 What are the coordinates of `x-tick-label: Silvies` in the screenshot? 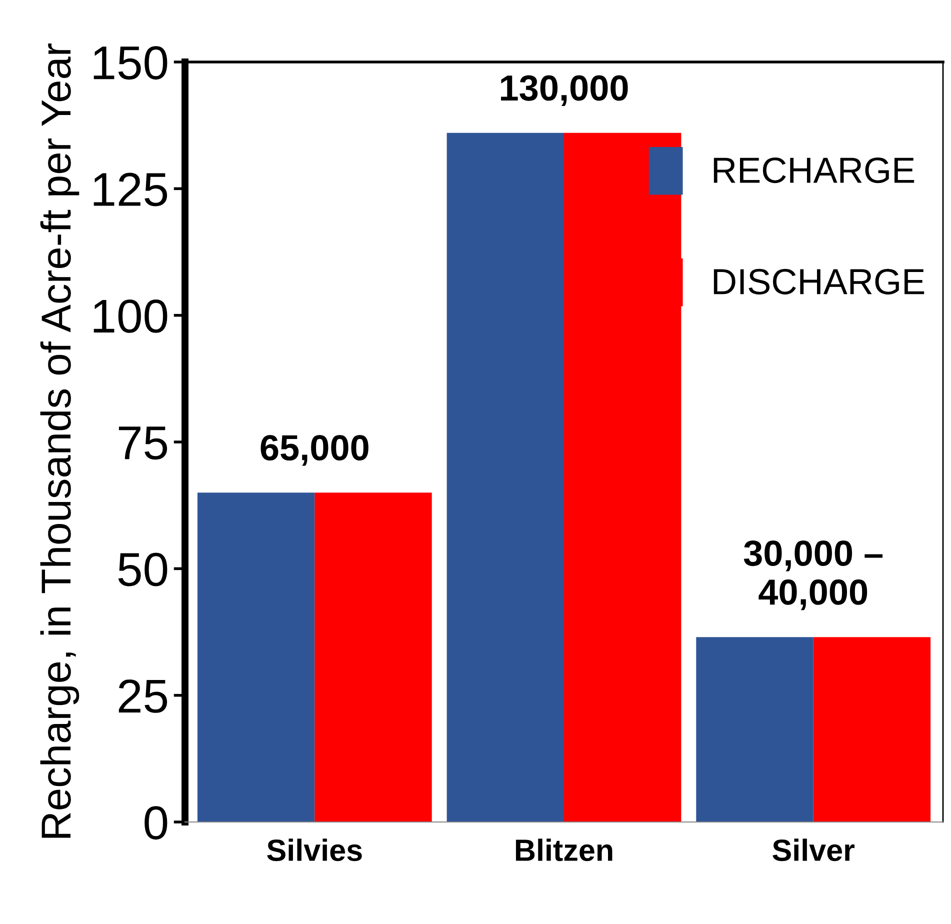 It's located at (314, 850).